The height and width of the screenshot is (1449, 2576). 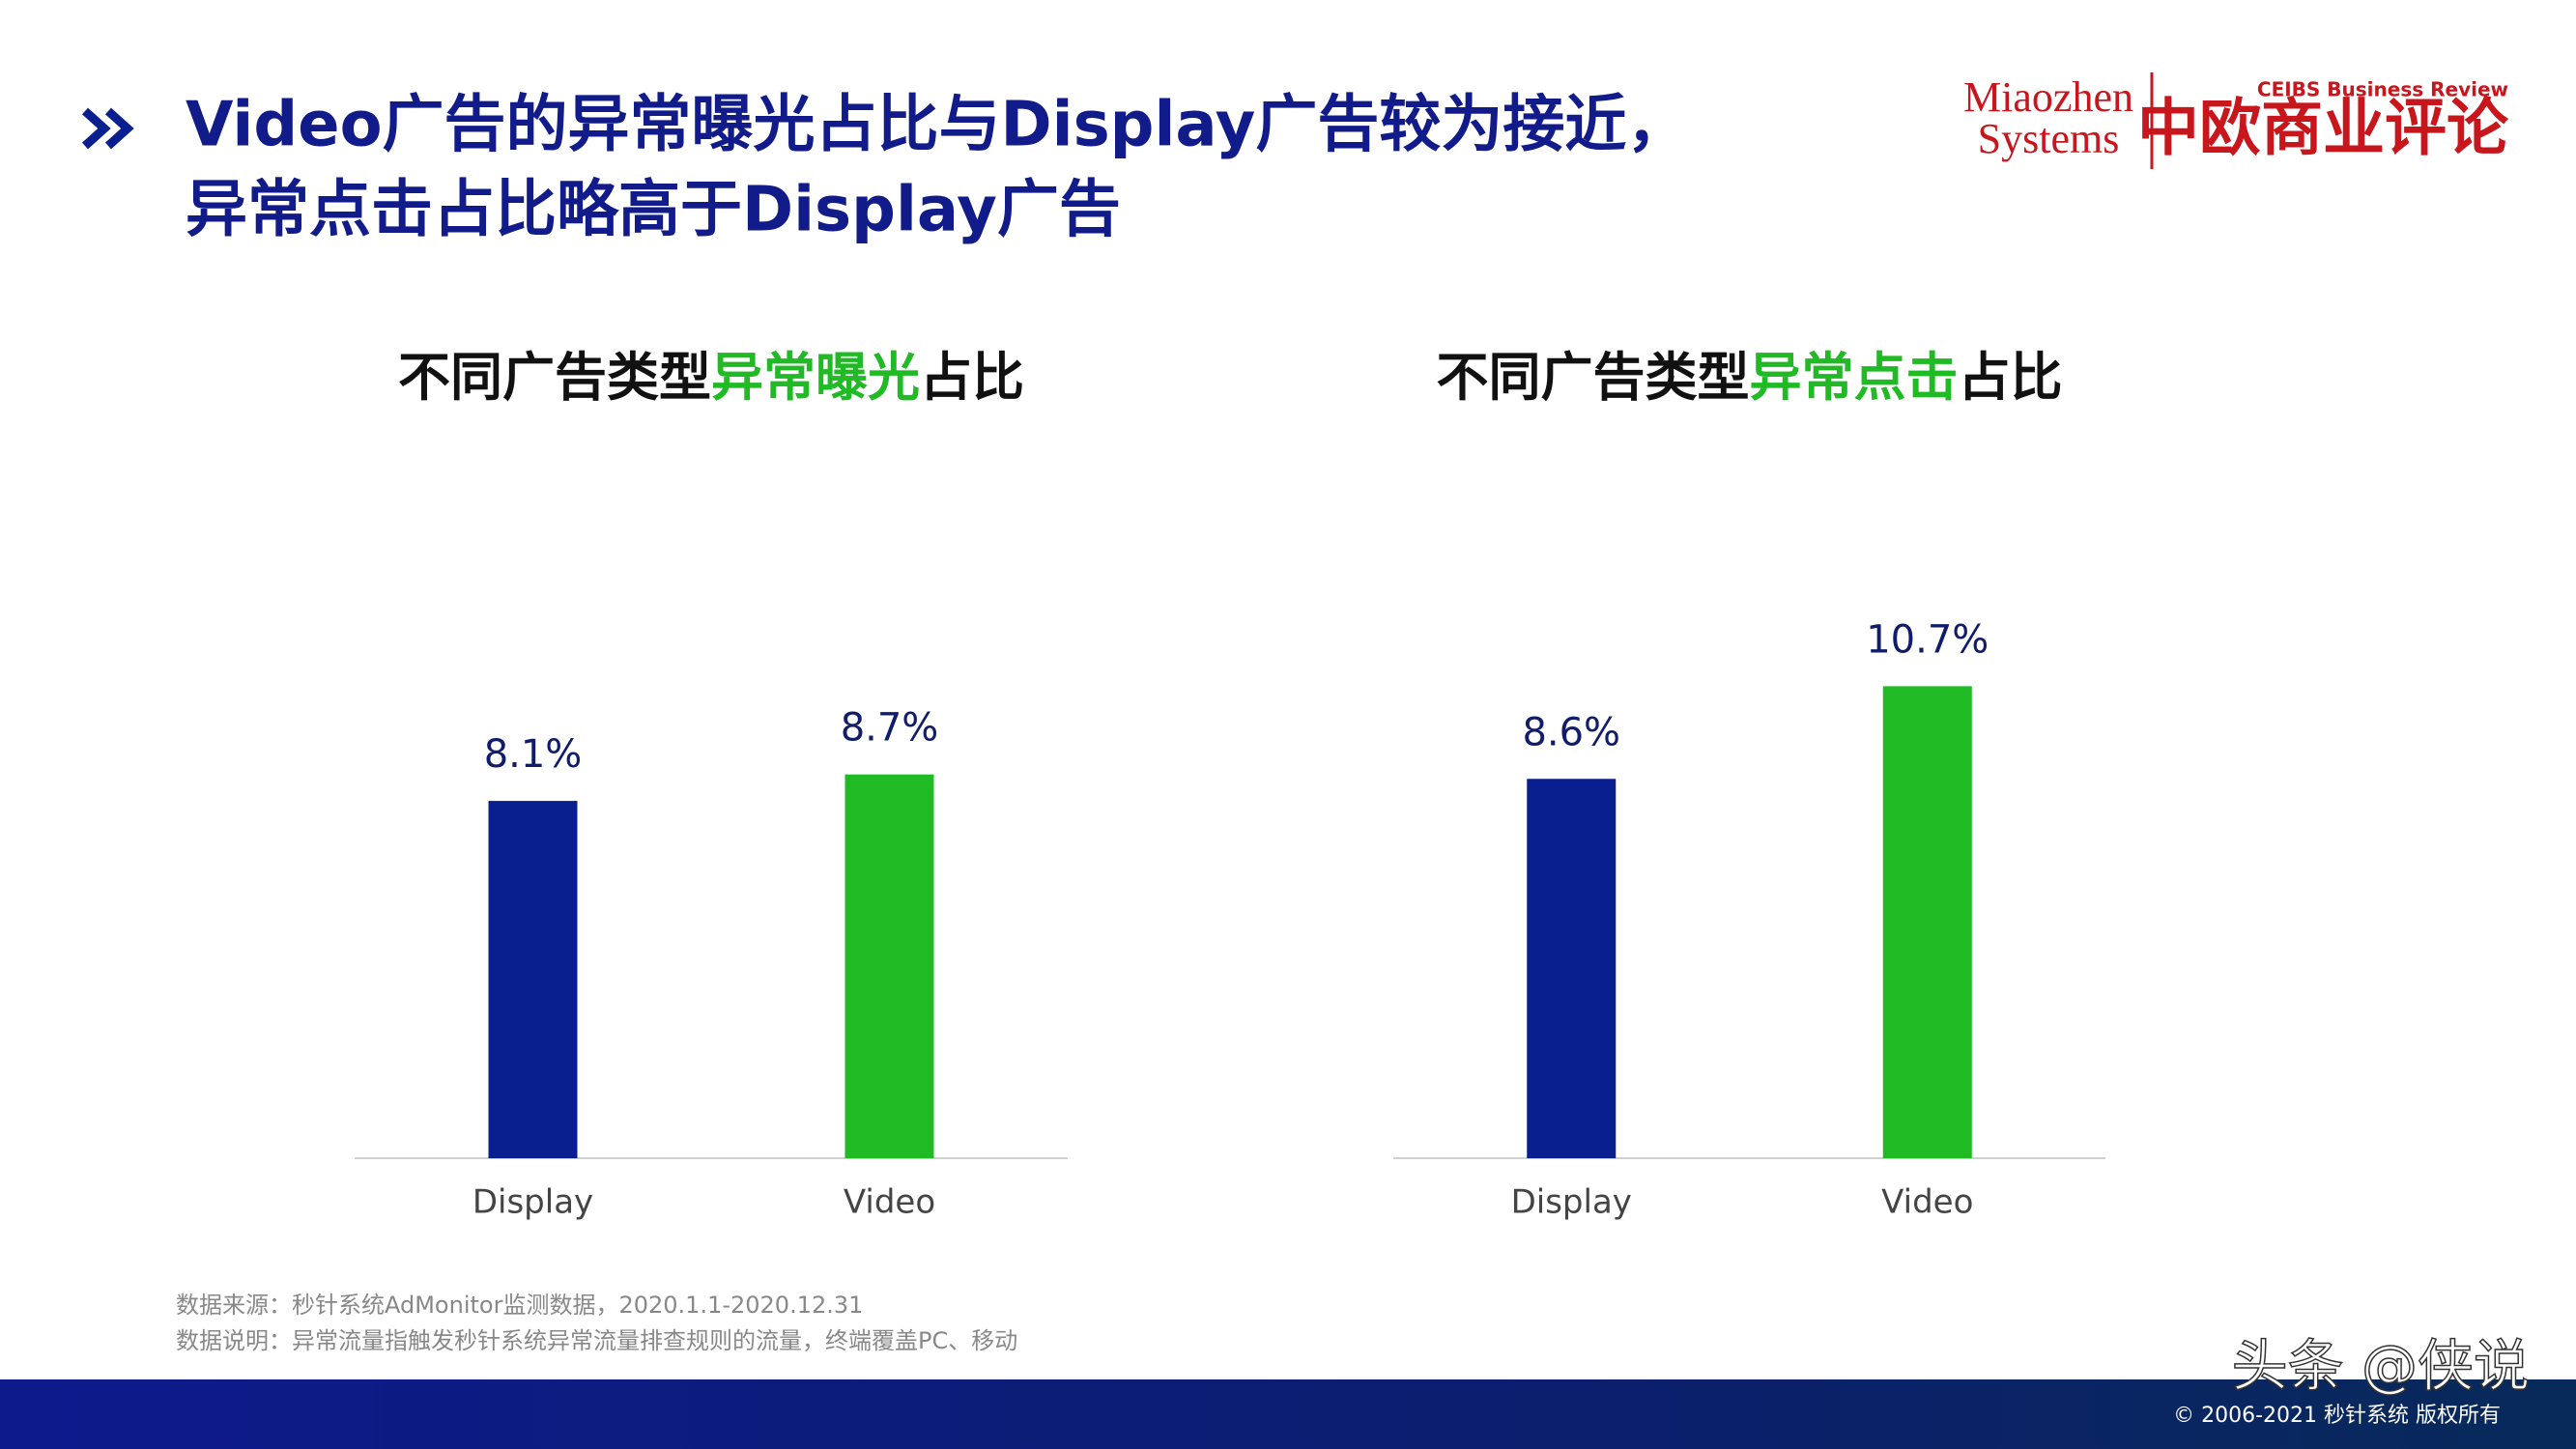 I want to click on value-label: 8.1%, so click(x=533, y=754).